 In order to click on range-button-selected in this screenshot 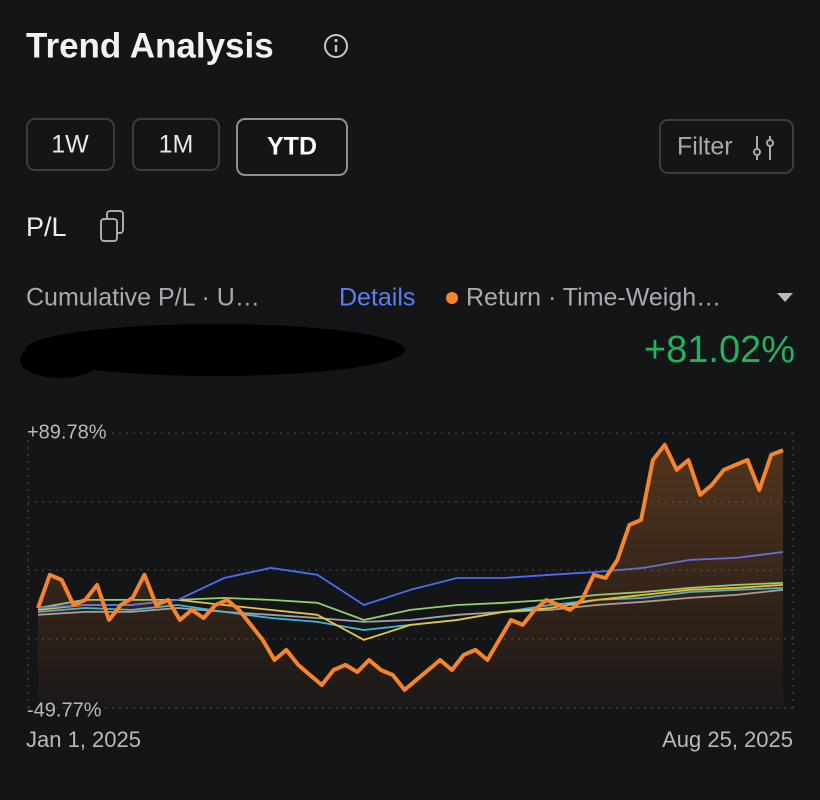, I will do `click(292, 147)`.